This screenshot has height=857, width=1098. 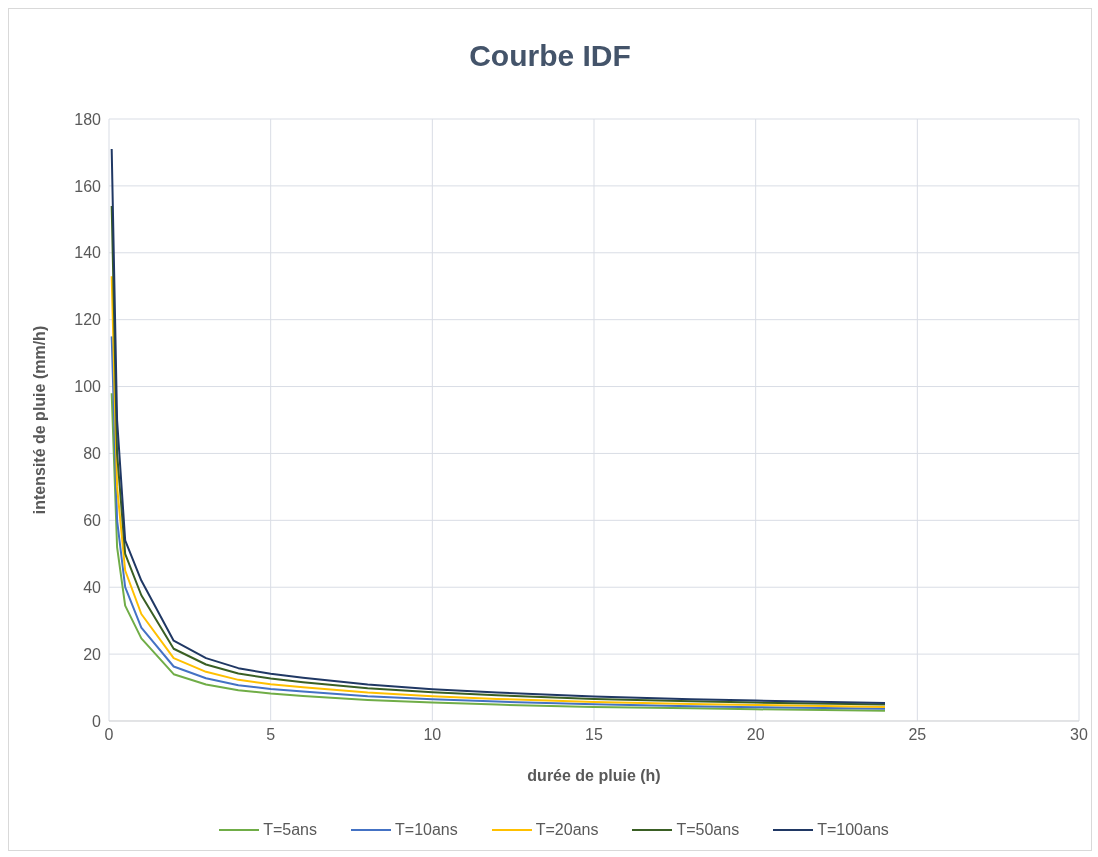 What do you see at coordinates (92, 521) in the screenshot?
I see `y-tick-label: 60` at bounding box center [92, 521].